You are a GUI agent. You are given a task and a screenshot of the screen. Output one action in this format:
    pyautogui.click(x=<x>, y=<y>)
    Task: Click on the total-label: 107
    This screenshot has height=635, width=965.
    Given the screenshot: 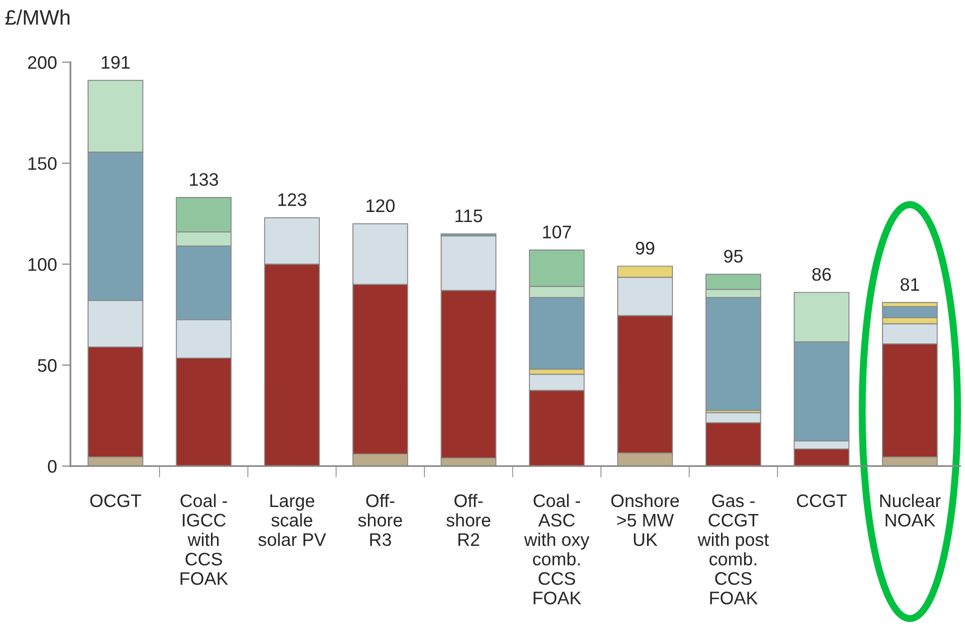 What is the action you would take?
    pyautogui.click(x=557, y=232)
    